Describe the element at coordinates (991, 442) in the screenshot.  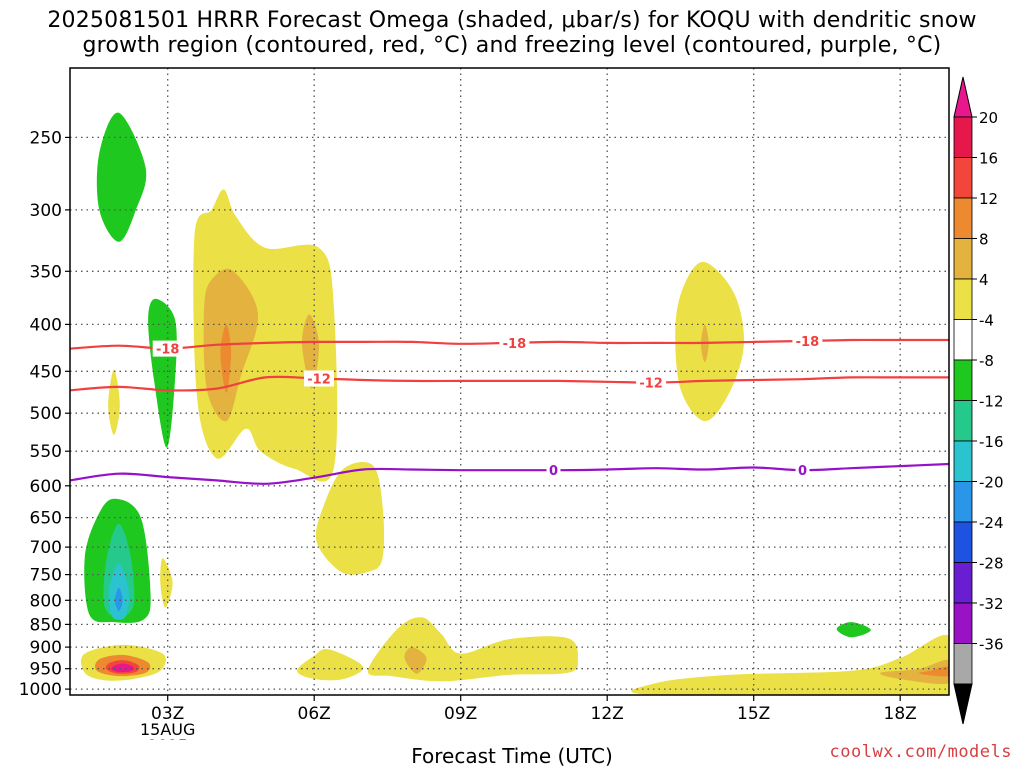
I see `colorbar-label: -16` at that location.